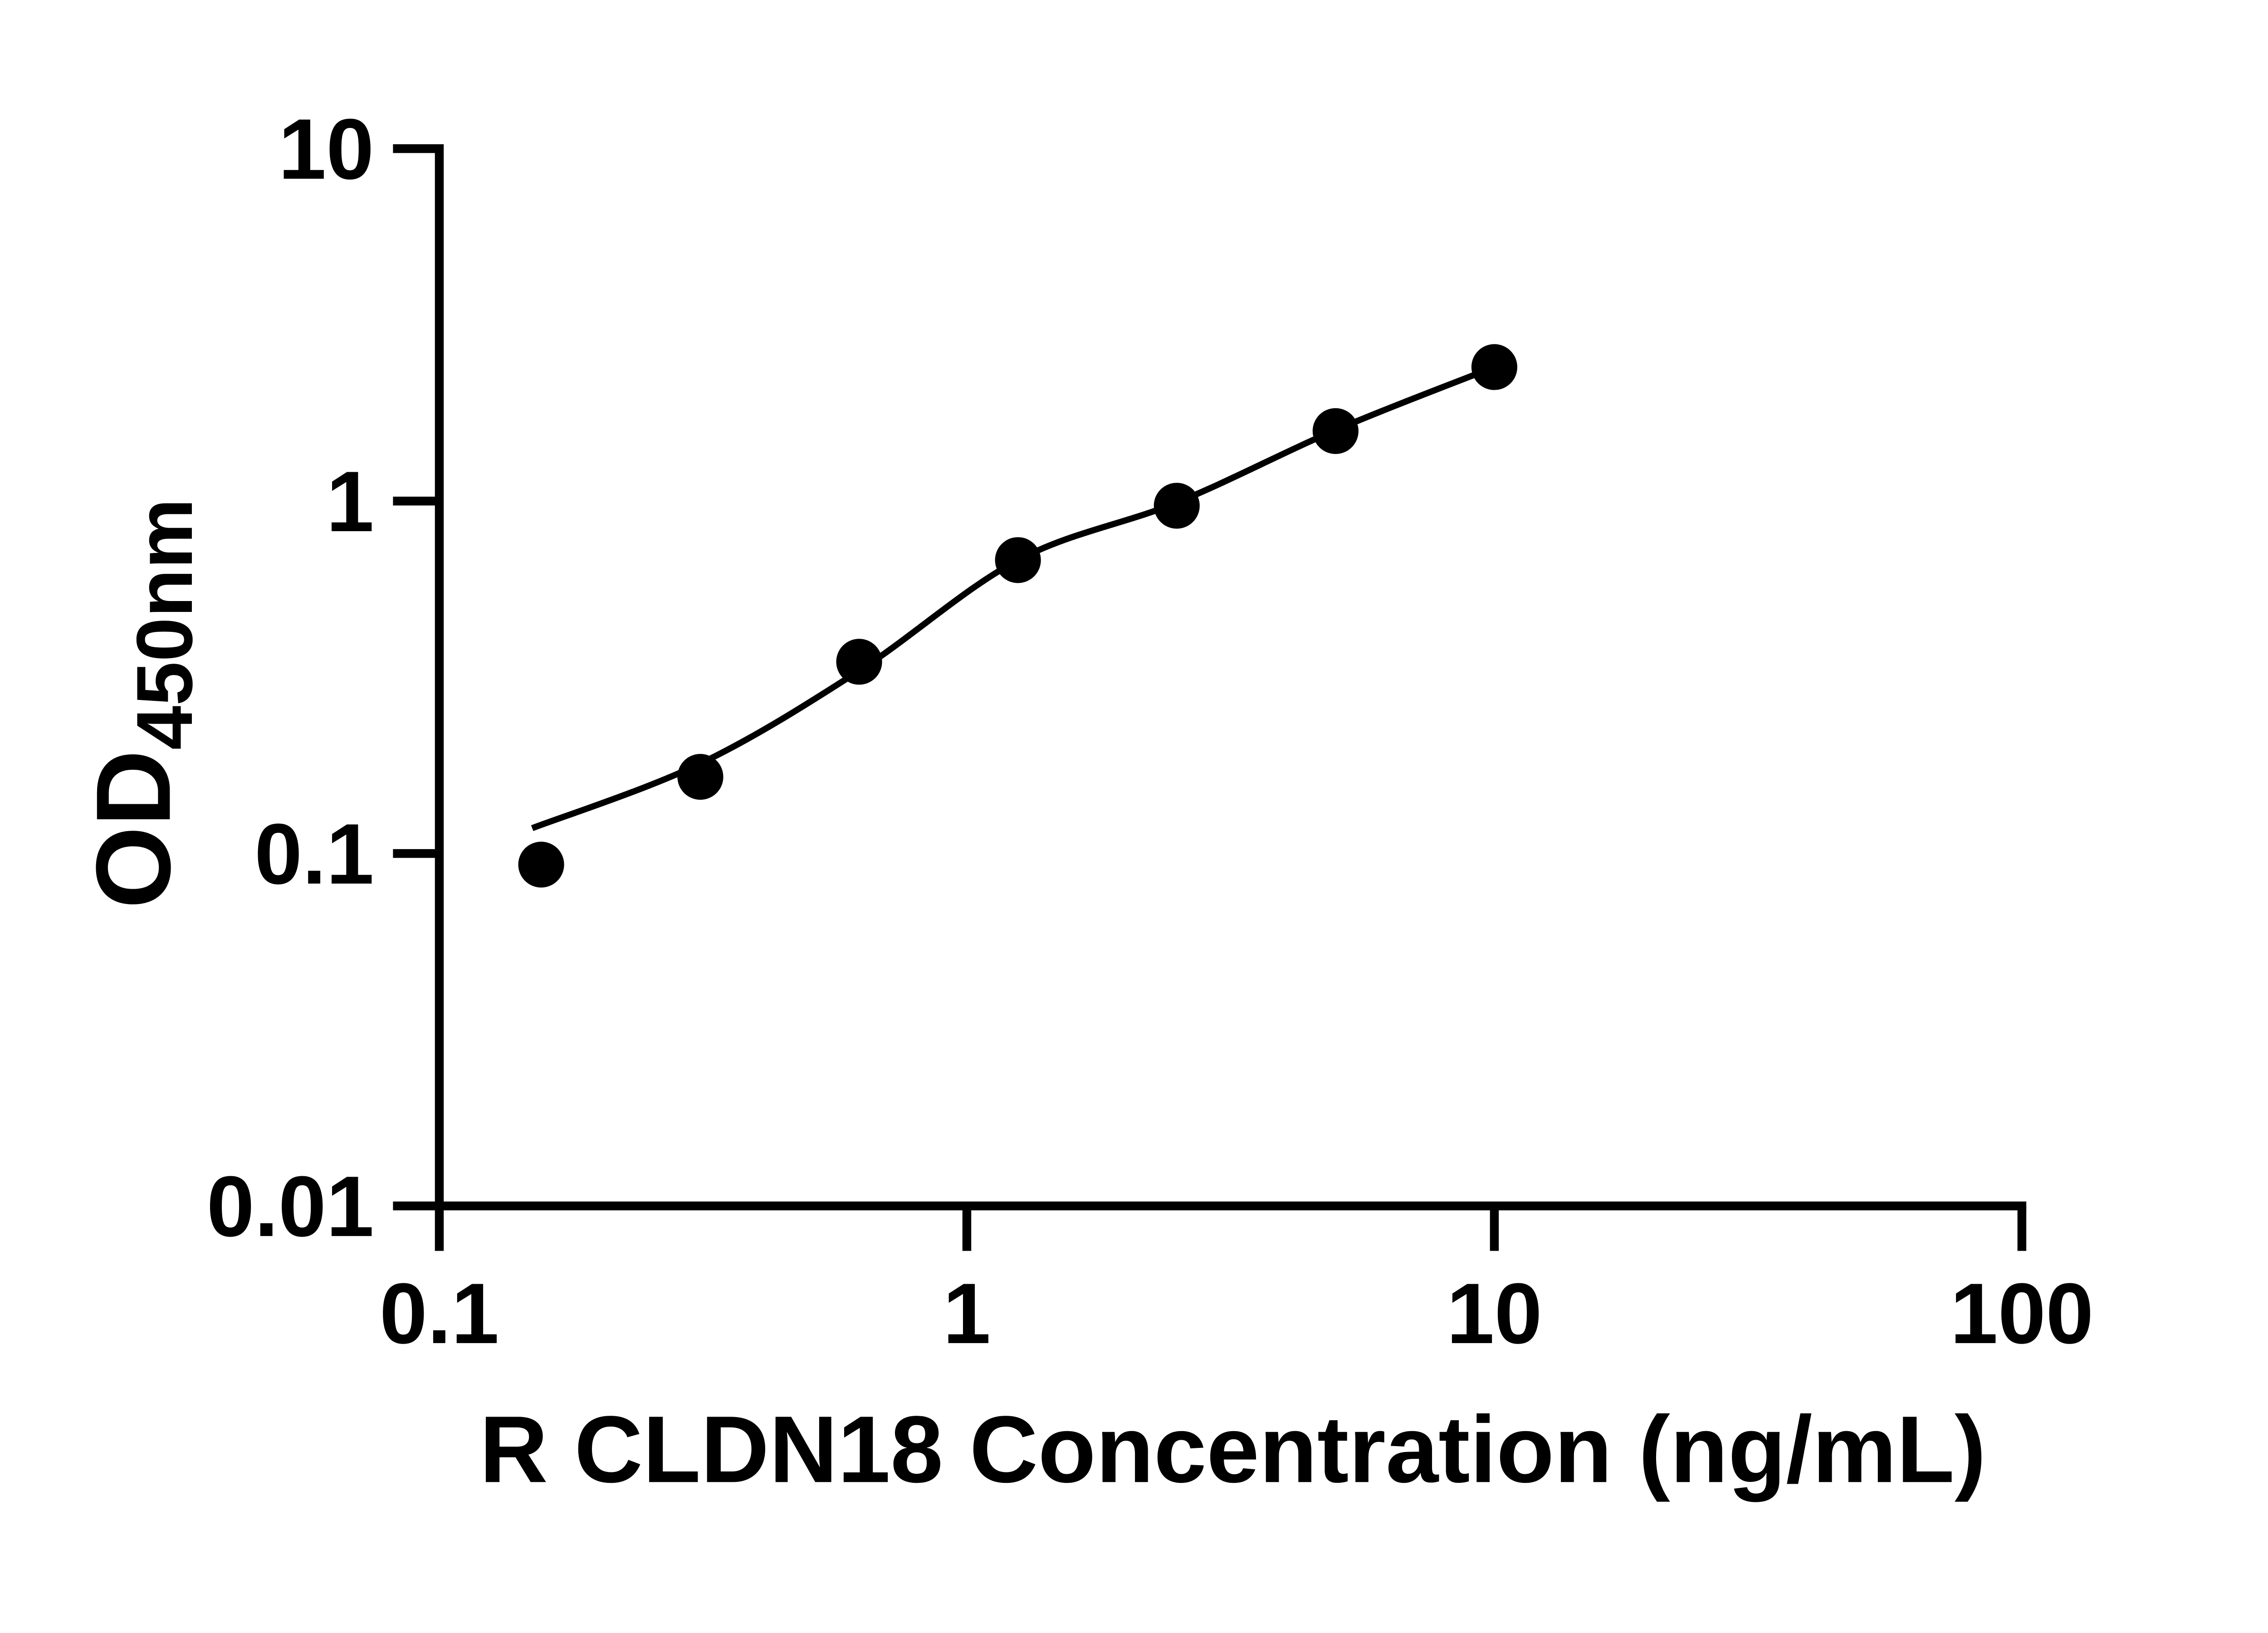 The height and width of the screenshot is (1633, 2268). I want to click on x-tick-label: 10, so click(1495, 1314).